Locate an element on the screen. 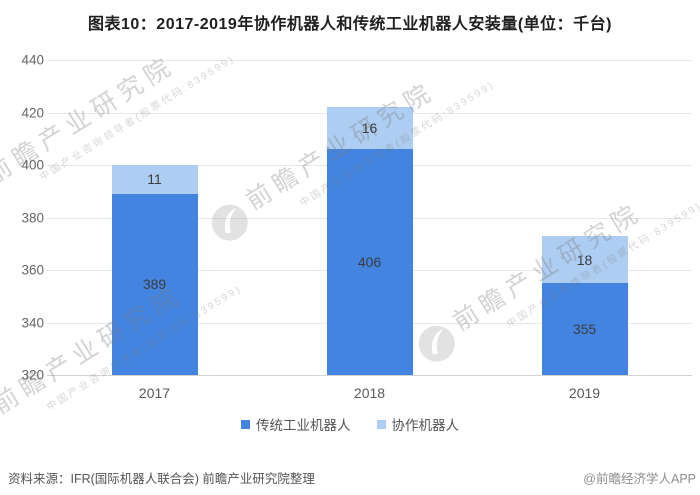 The image size is (700, 495). y-tick-label-400: 400 is located at coordinates (32, 165).